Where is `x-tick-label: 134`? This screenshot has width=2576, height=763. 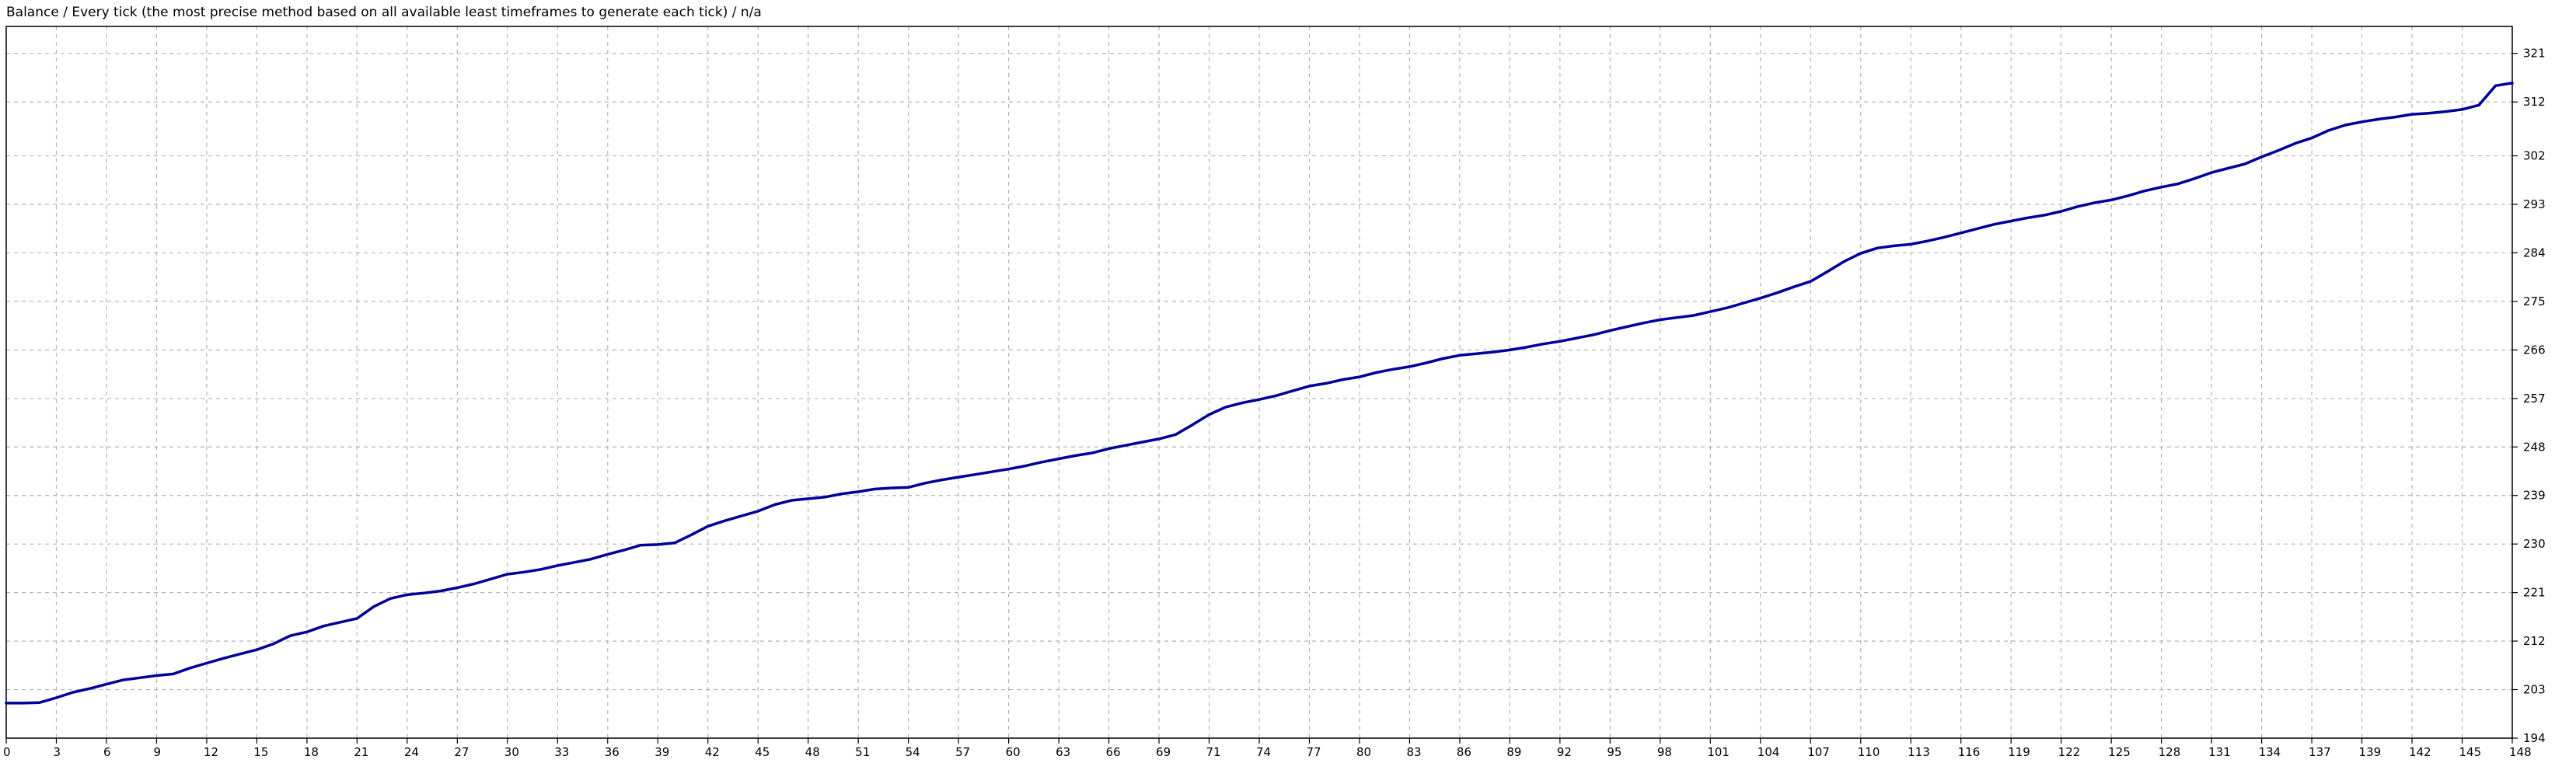 x-tick-label: 134 is located at coordinates (2270, 752).